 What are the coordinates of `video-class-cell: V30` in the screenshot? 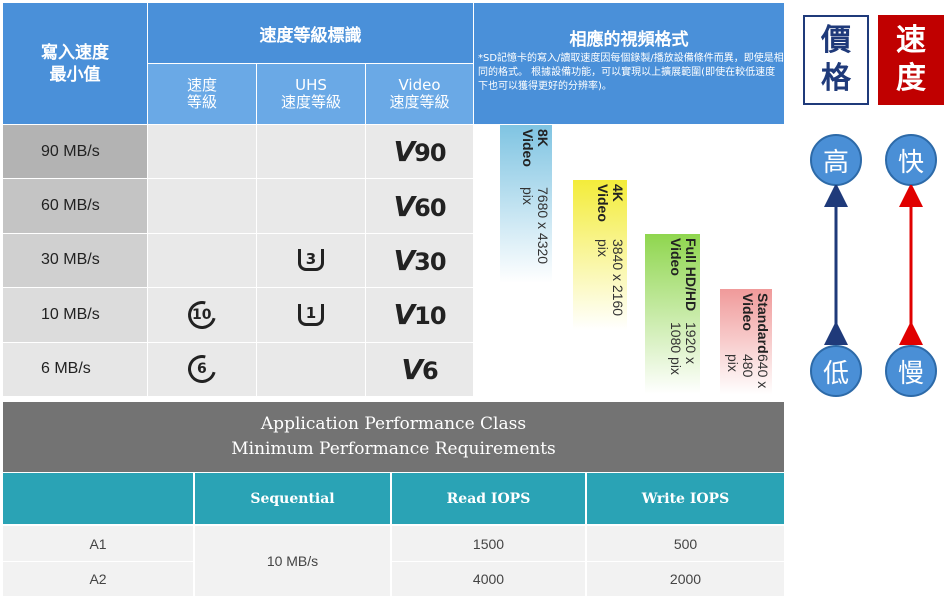 It's located at (419, 260).